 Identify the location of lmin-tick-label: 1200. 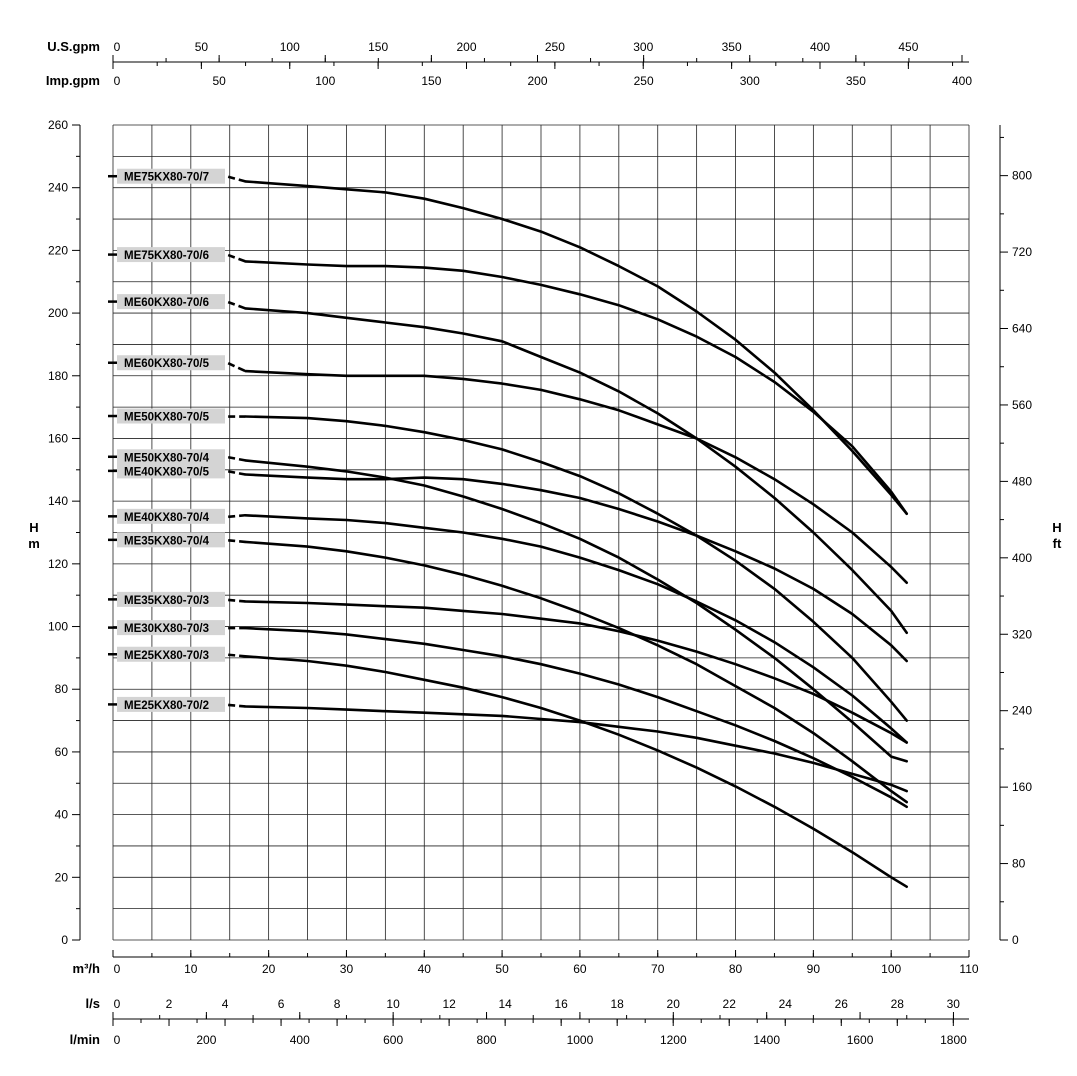
(673, 1040).